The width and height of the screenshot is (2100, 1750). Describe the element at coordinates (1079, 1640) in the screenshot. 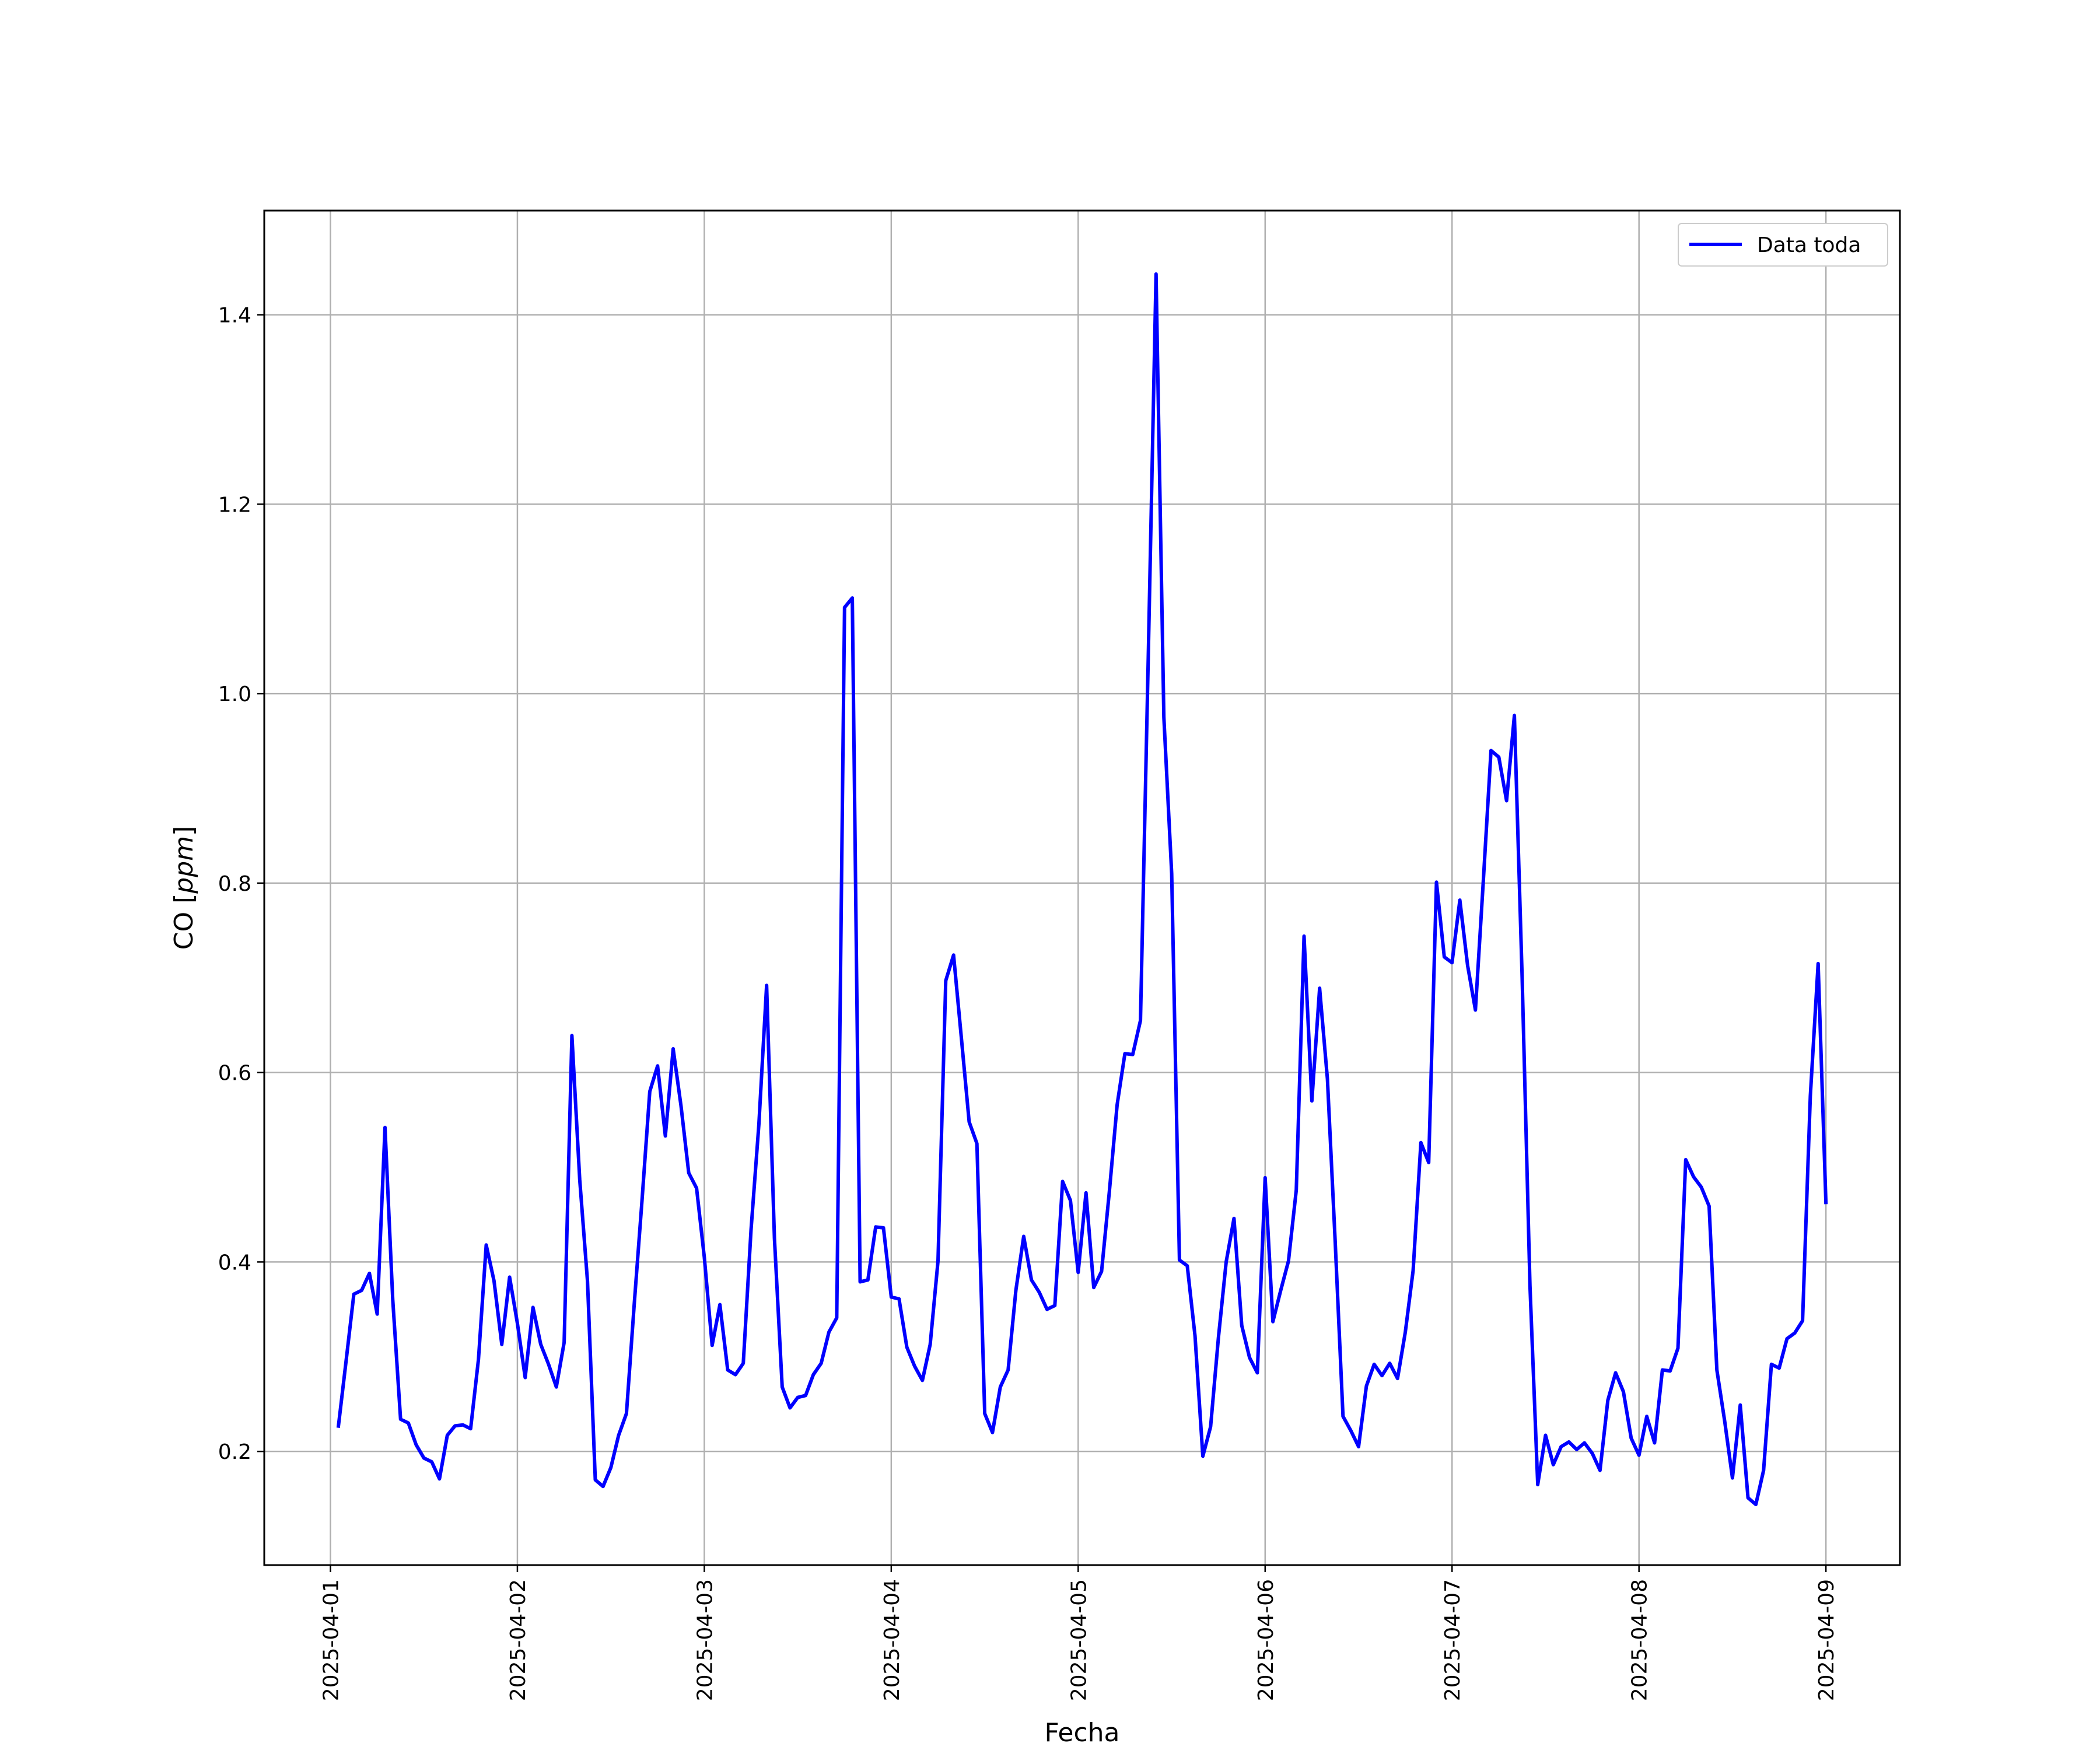

I see `x-tick-label: 2025-04-05` at that location.